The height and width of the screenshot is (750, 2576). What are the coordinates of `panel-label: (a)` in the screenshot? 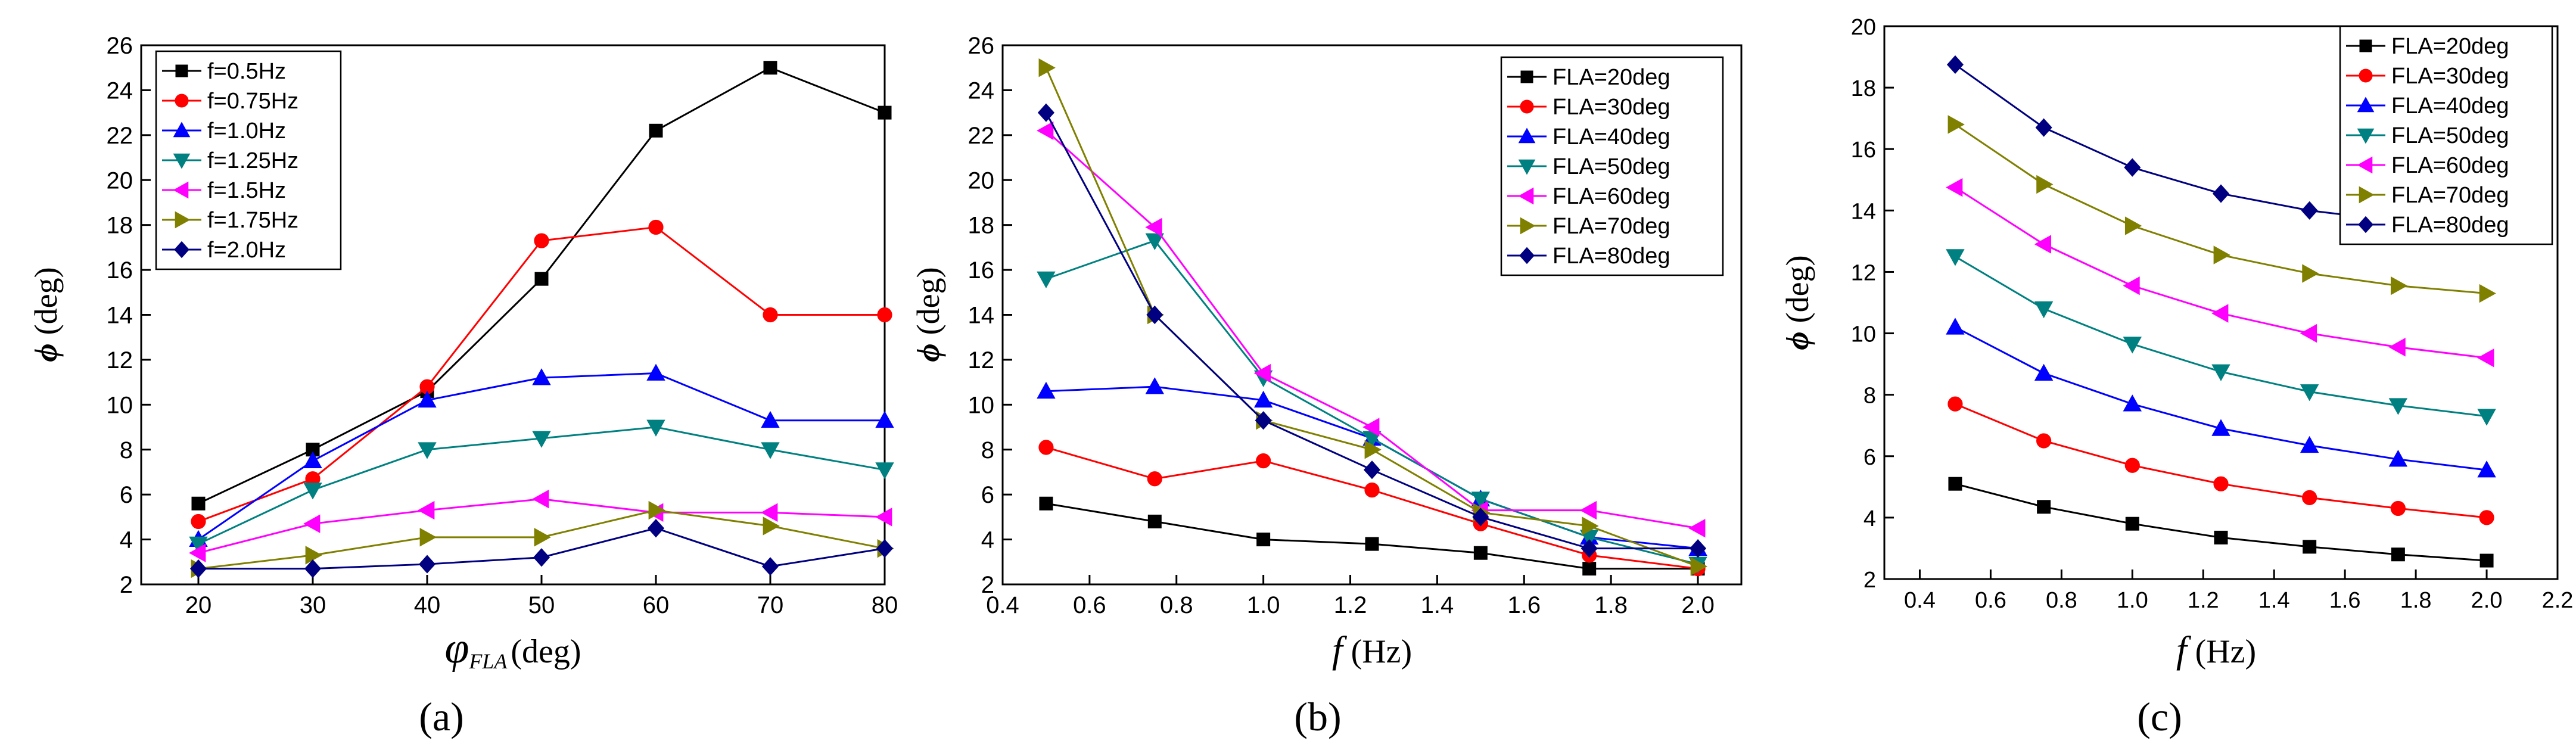 It's located at (441, 716).